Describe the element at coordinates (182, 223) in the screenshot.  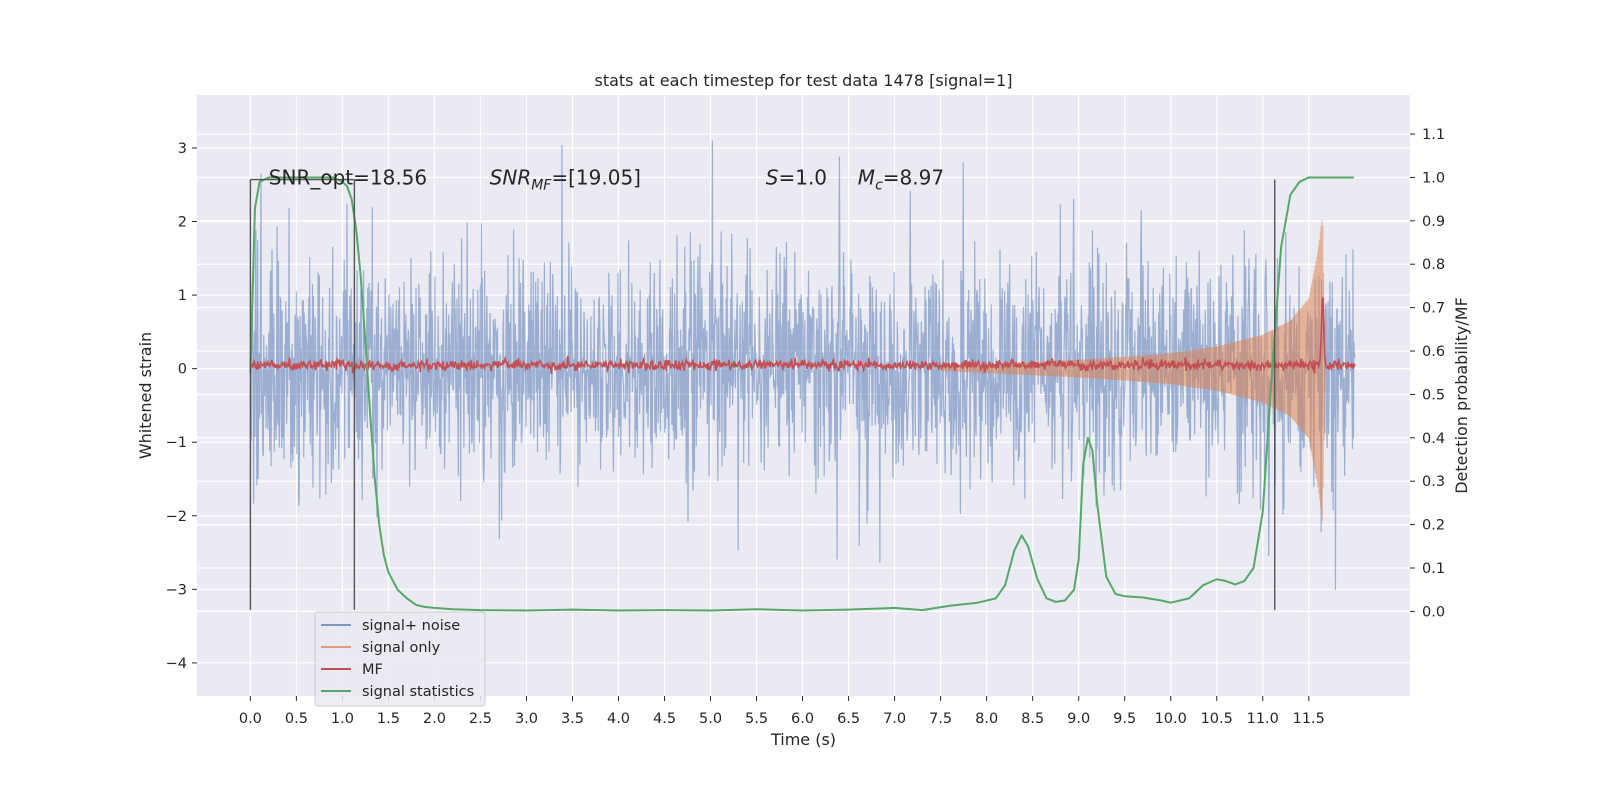
I see `y-tick-label-6: 2` at that location.